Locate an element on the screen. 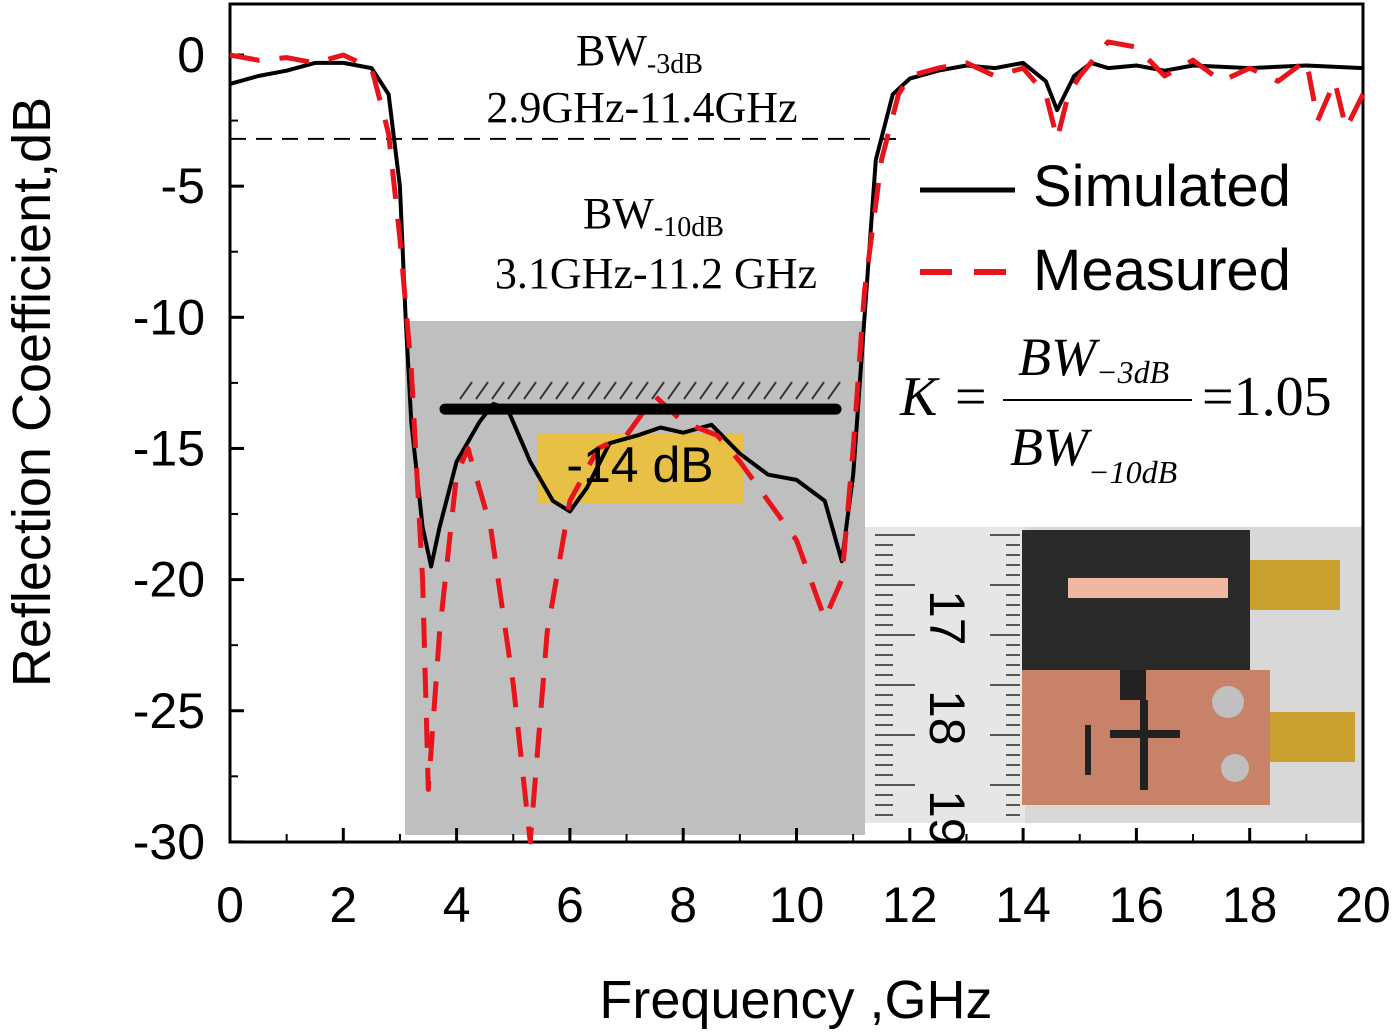  bw10-range: 3.1GHz-11.2 GHz is located at coordinates (656, 273).